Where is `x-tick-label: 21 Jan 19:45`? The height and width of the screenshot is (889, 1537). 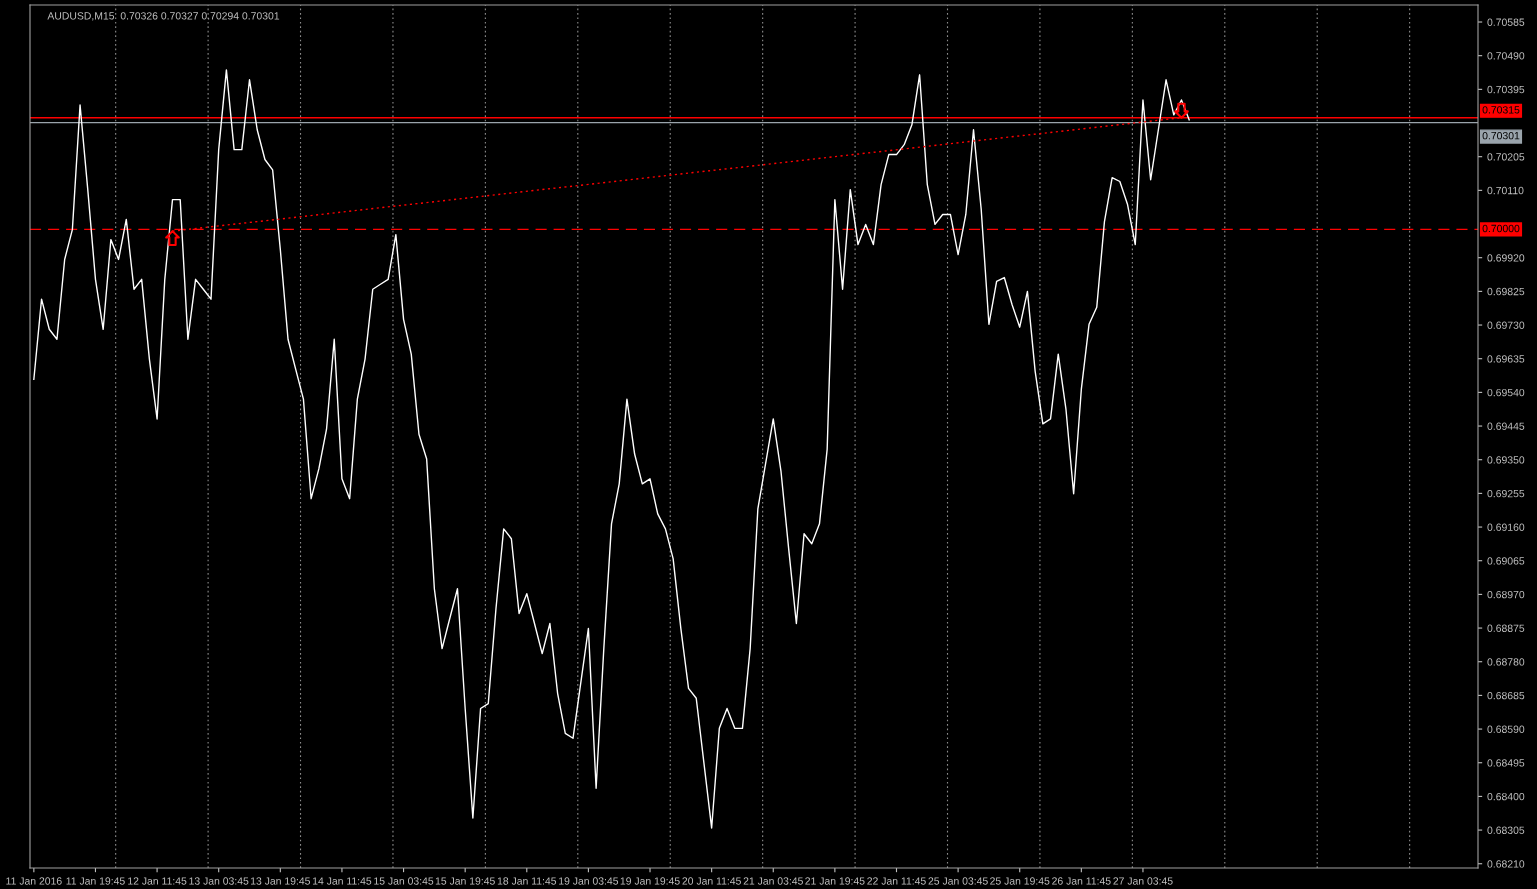
x-tick-label: 21 Jan 19:45 is located at coordinates (835, 881).